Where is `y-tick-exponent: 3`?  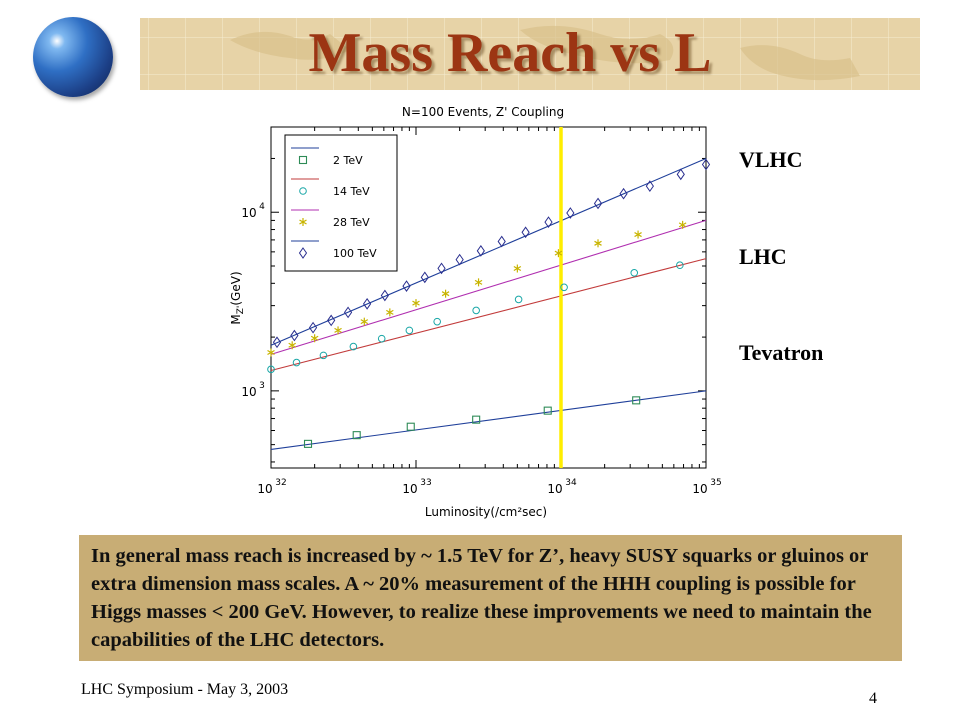 y-tick-exponent: 3 is located at coordinates (262, 386).